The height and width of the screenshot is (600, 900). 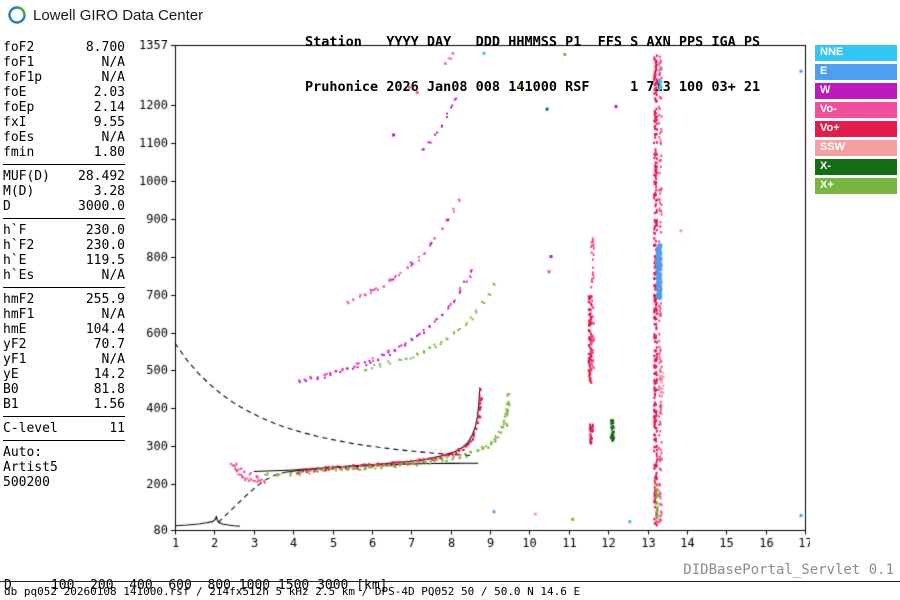 I want to click on param-row: yF2 70.7, so click(x=64, y=344).